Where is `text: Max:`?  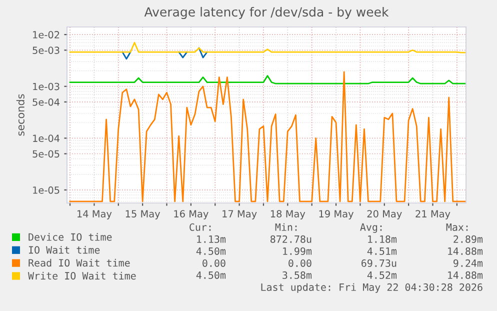 text: Max: is located at coordinates (457, 227).